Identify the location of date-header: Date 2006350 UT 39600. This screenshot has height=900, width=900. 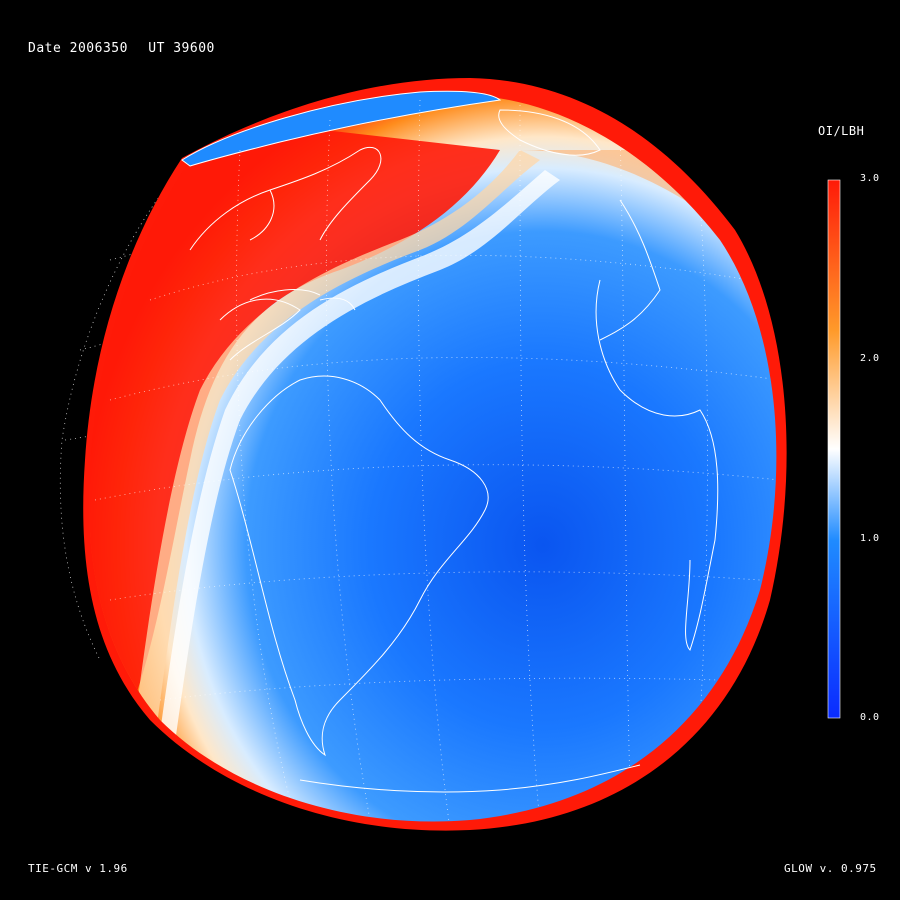
(121, 48).